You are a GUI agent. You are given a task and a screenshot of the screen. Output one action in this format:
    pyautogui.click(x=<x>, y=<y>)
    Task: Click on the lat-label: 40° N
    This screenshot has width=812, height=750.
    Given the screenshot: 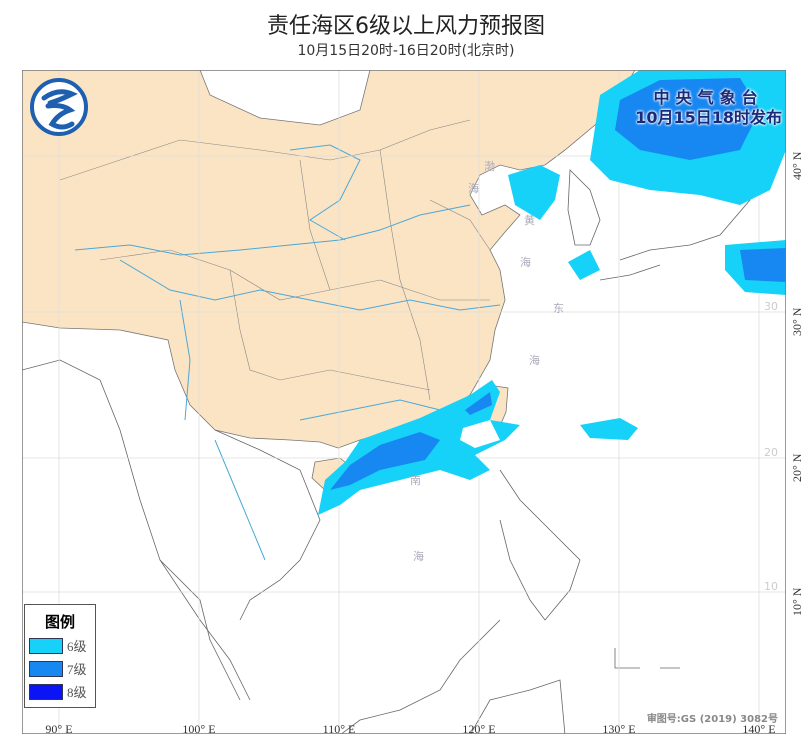 What is the action you would take?
    pyautogui.click(x=797, y=165)
    